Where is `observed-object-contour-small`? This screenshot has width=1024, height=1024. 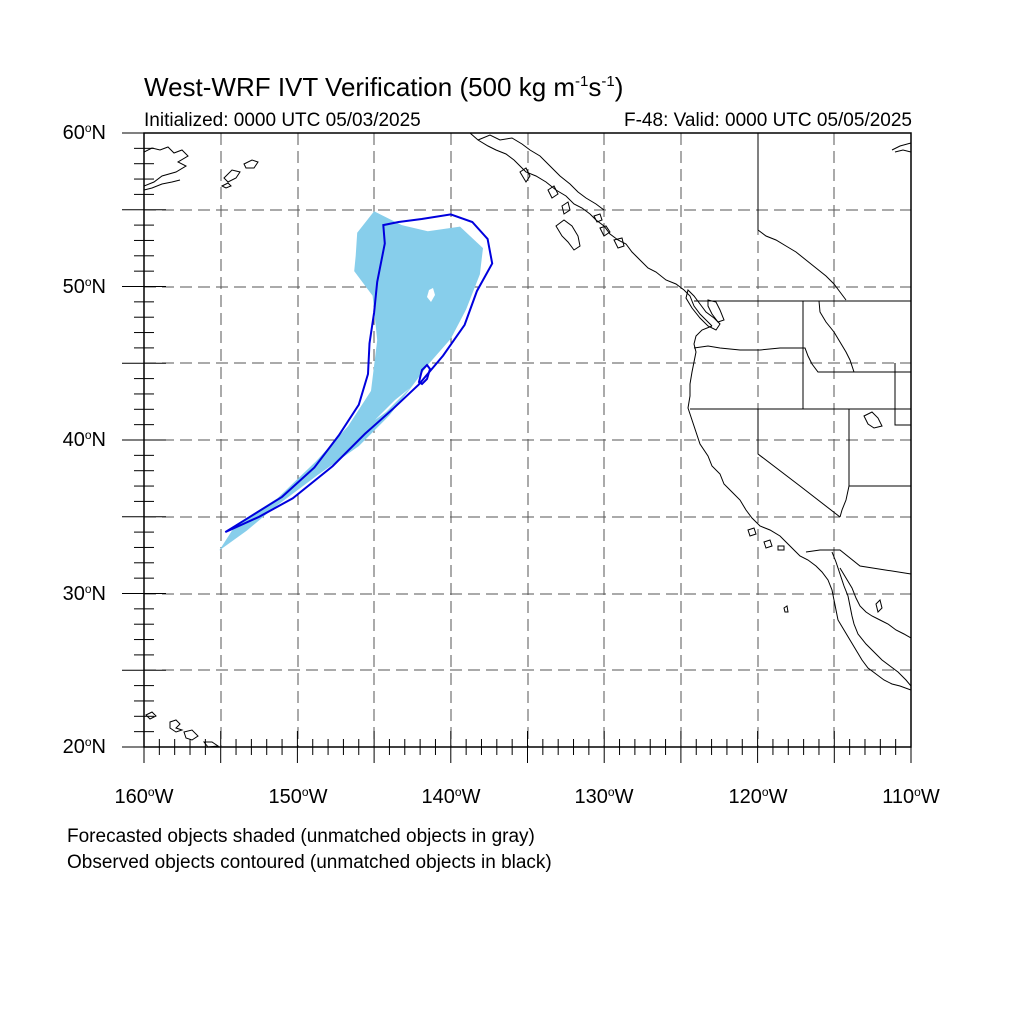
observed-object-contour-small is located at coordinates (424, 374).